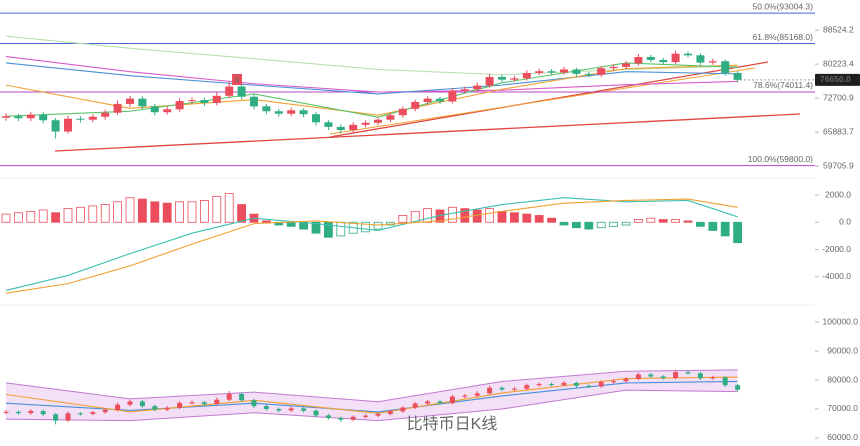 The image size is (860, 446). Describe the element at coordinates (783, 6) in the screenshot. I see `fib-label: 50.0%(93004.3)` at that location.